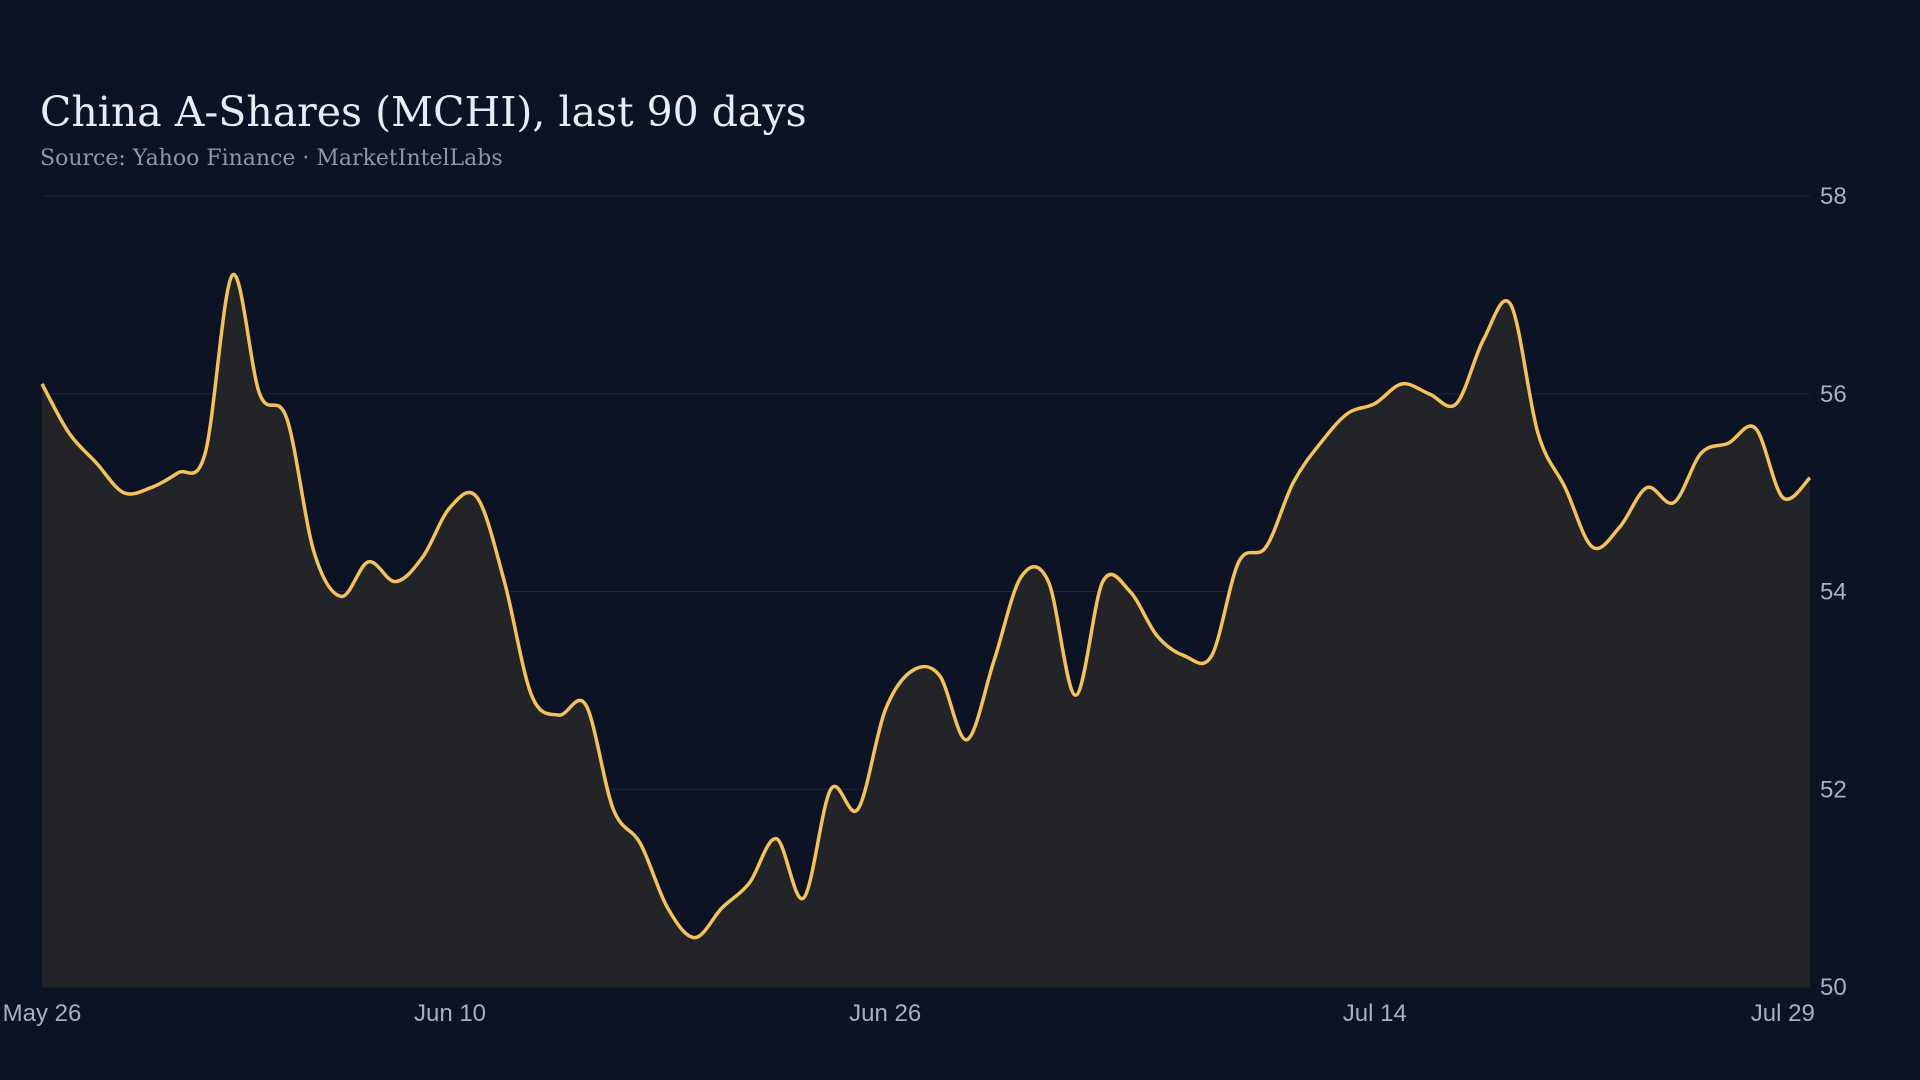 This screenshot has height=1080, width=1920. Describe the element at coordinates (1833, 196) in the screenshot. I see `y-tick-label: 58` at that location.